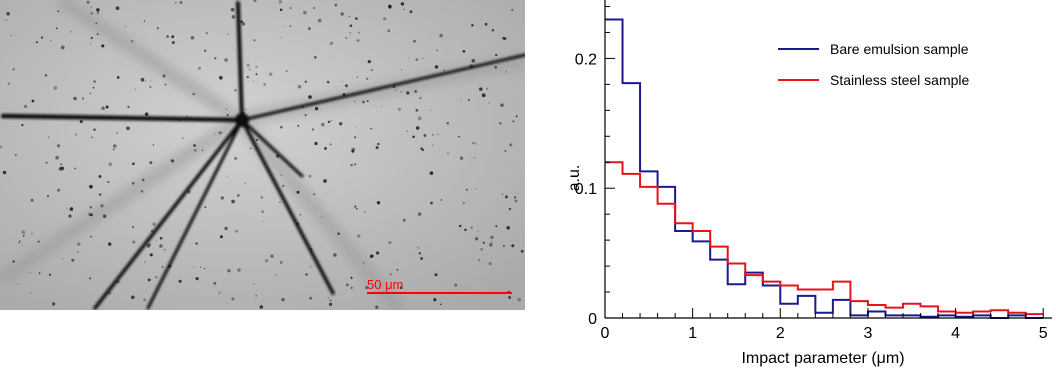  I want to click on interaction-vertex, so click(242, 120).